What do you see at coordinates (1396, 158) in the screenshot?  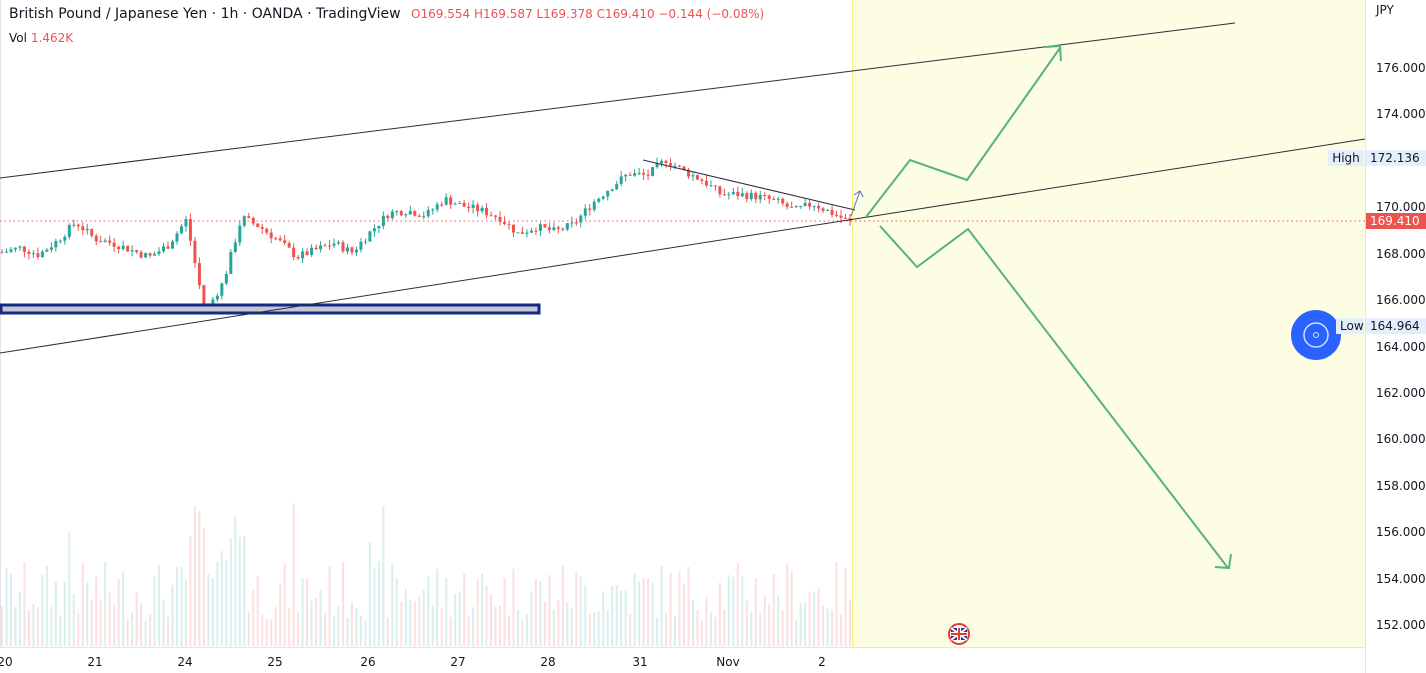 I see `high-price-tag: 172.136` at bounding box center [1396, 158].